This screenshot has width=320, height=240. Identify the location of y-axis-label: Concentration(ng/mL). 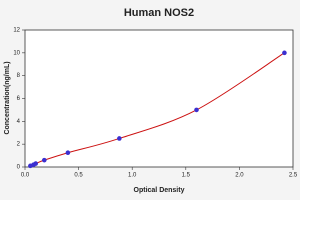
(7, 97).